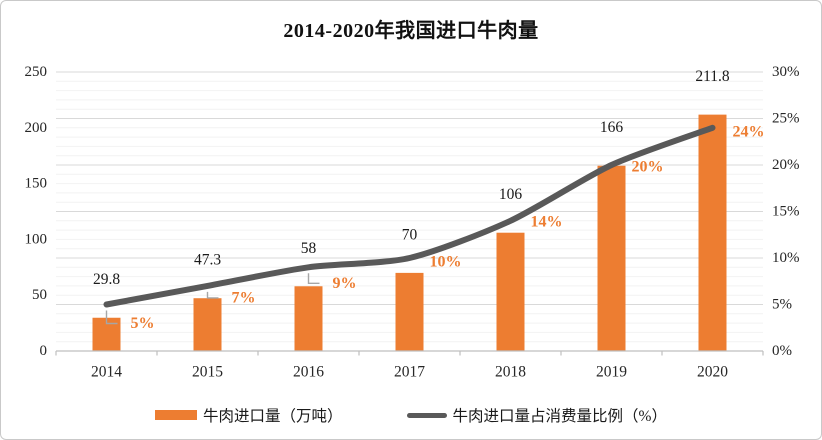 The image size is (822, 440). I want to click on bar-2015, so click(207, 324).